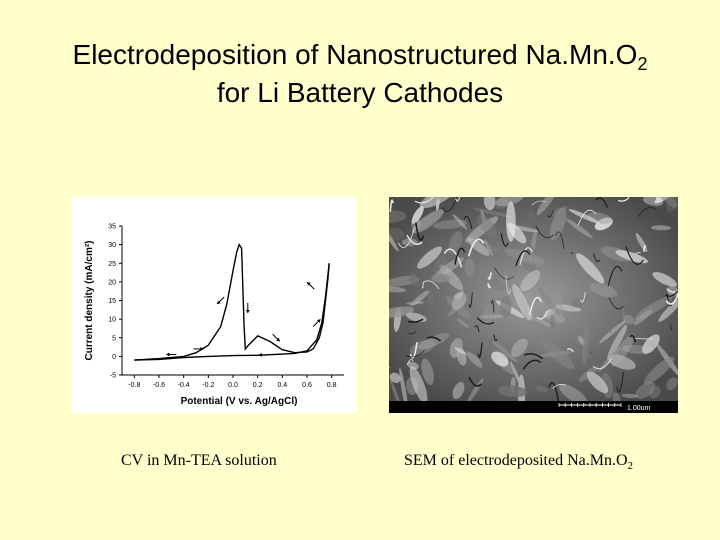  I want to click on x-tick-label: 0.0, so click(233, 385).